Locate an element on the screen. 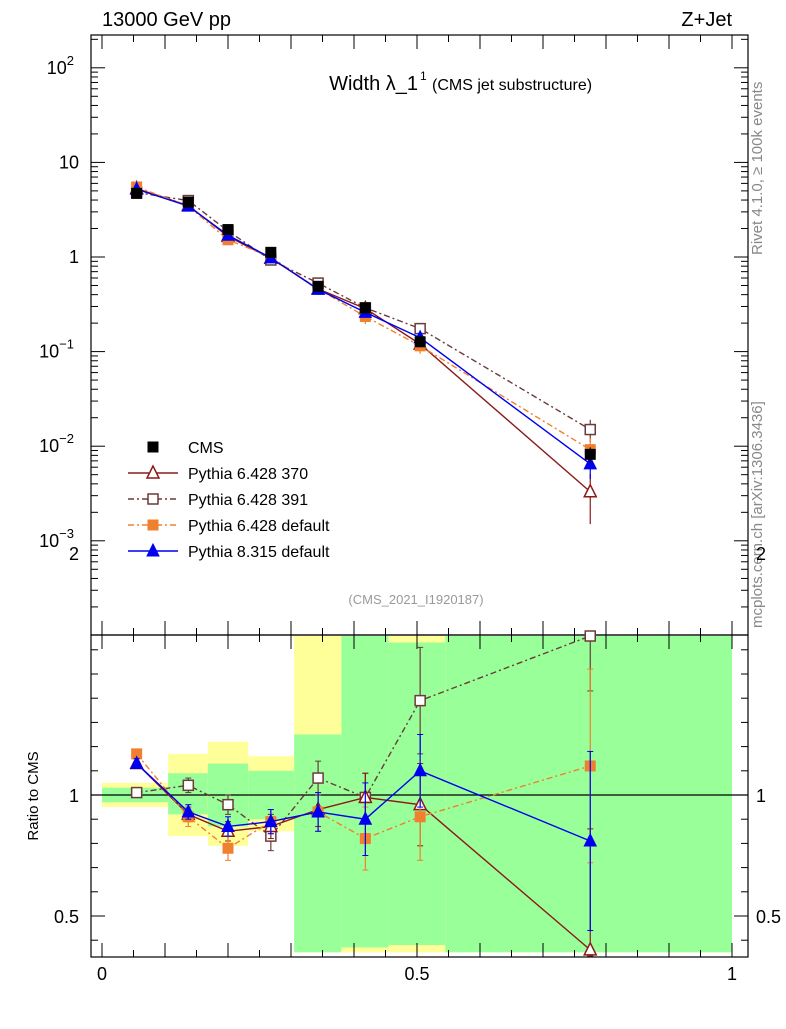  ratio-y-tick-label-right: 0.5 is located at coordinates (768, 917).